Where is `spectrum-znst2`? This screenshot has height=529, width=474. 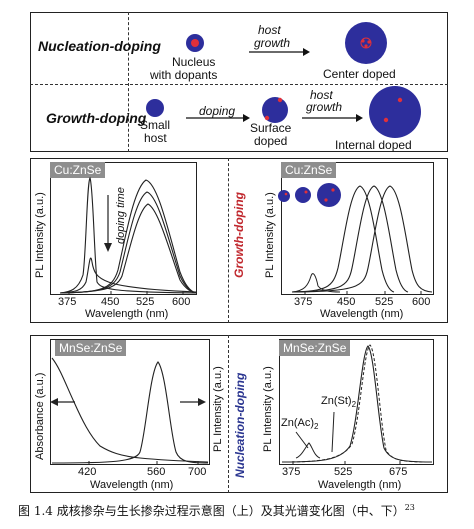
spectrum-znst2 is located at coordinates (357, 404).